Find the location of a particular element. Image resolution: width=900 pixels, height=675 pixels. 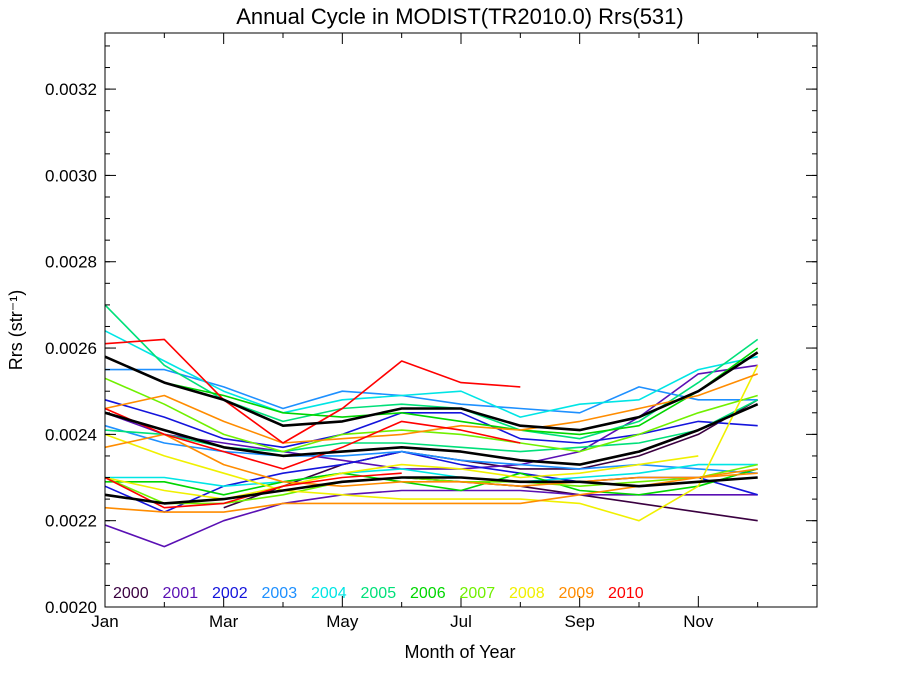

y-tick-label-5: 0.0030 is located at coordinates (71, 175).